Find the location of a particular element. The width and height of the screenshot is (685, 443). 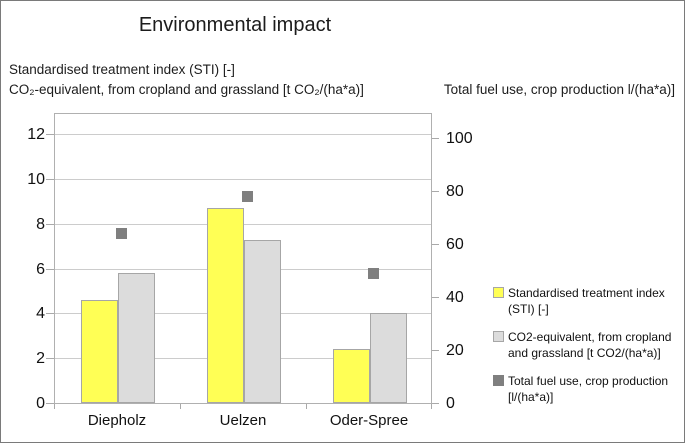

right-axis-tick-label: 80 is located at coordinates (455, 192).